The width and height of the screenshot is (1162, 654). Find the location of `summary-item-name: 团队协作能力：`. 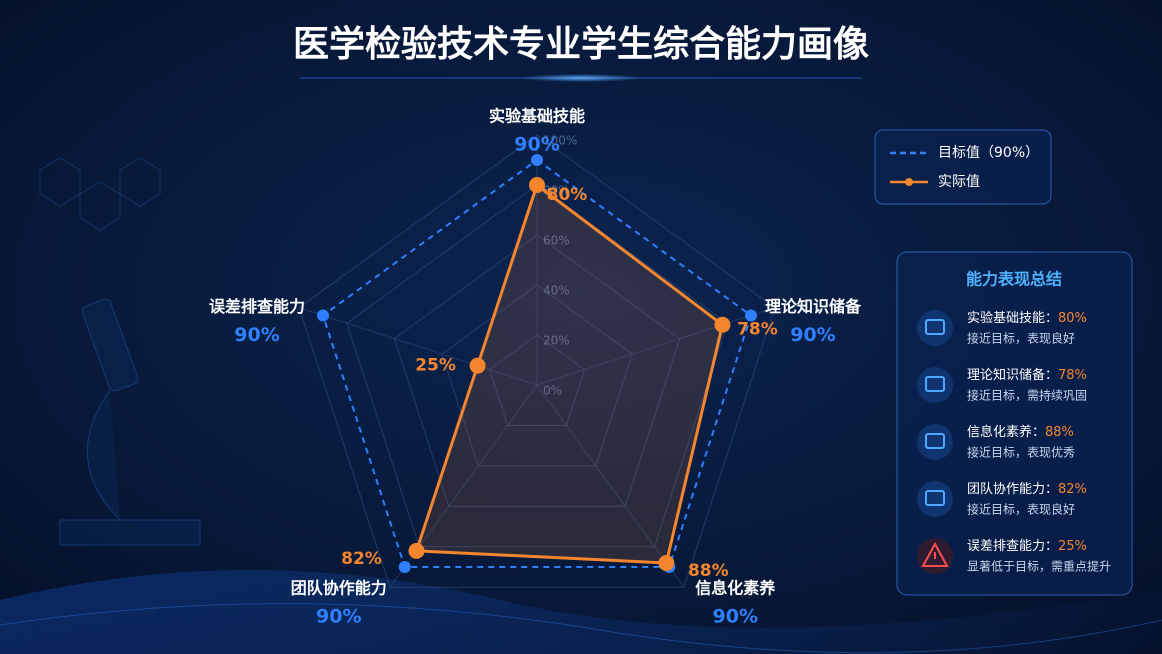

summary-item-name: 团队协作能力： is located at coordinates (1012, 489).